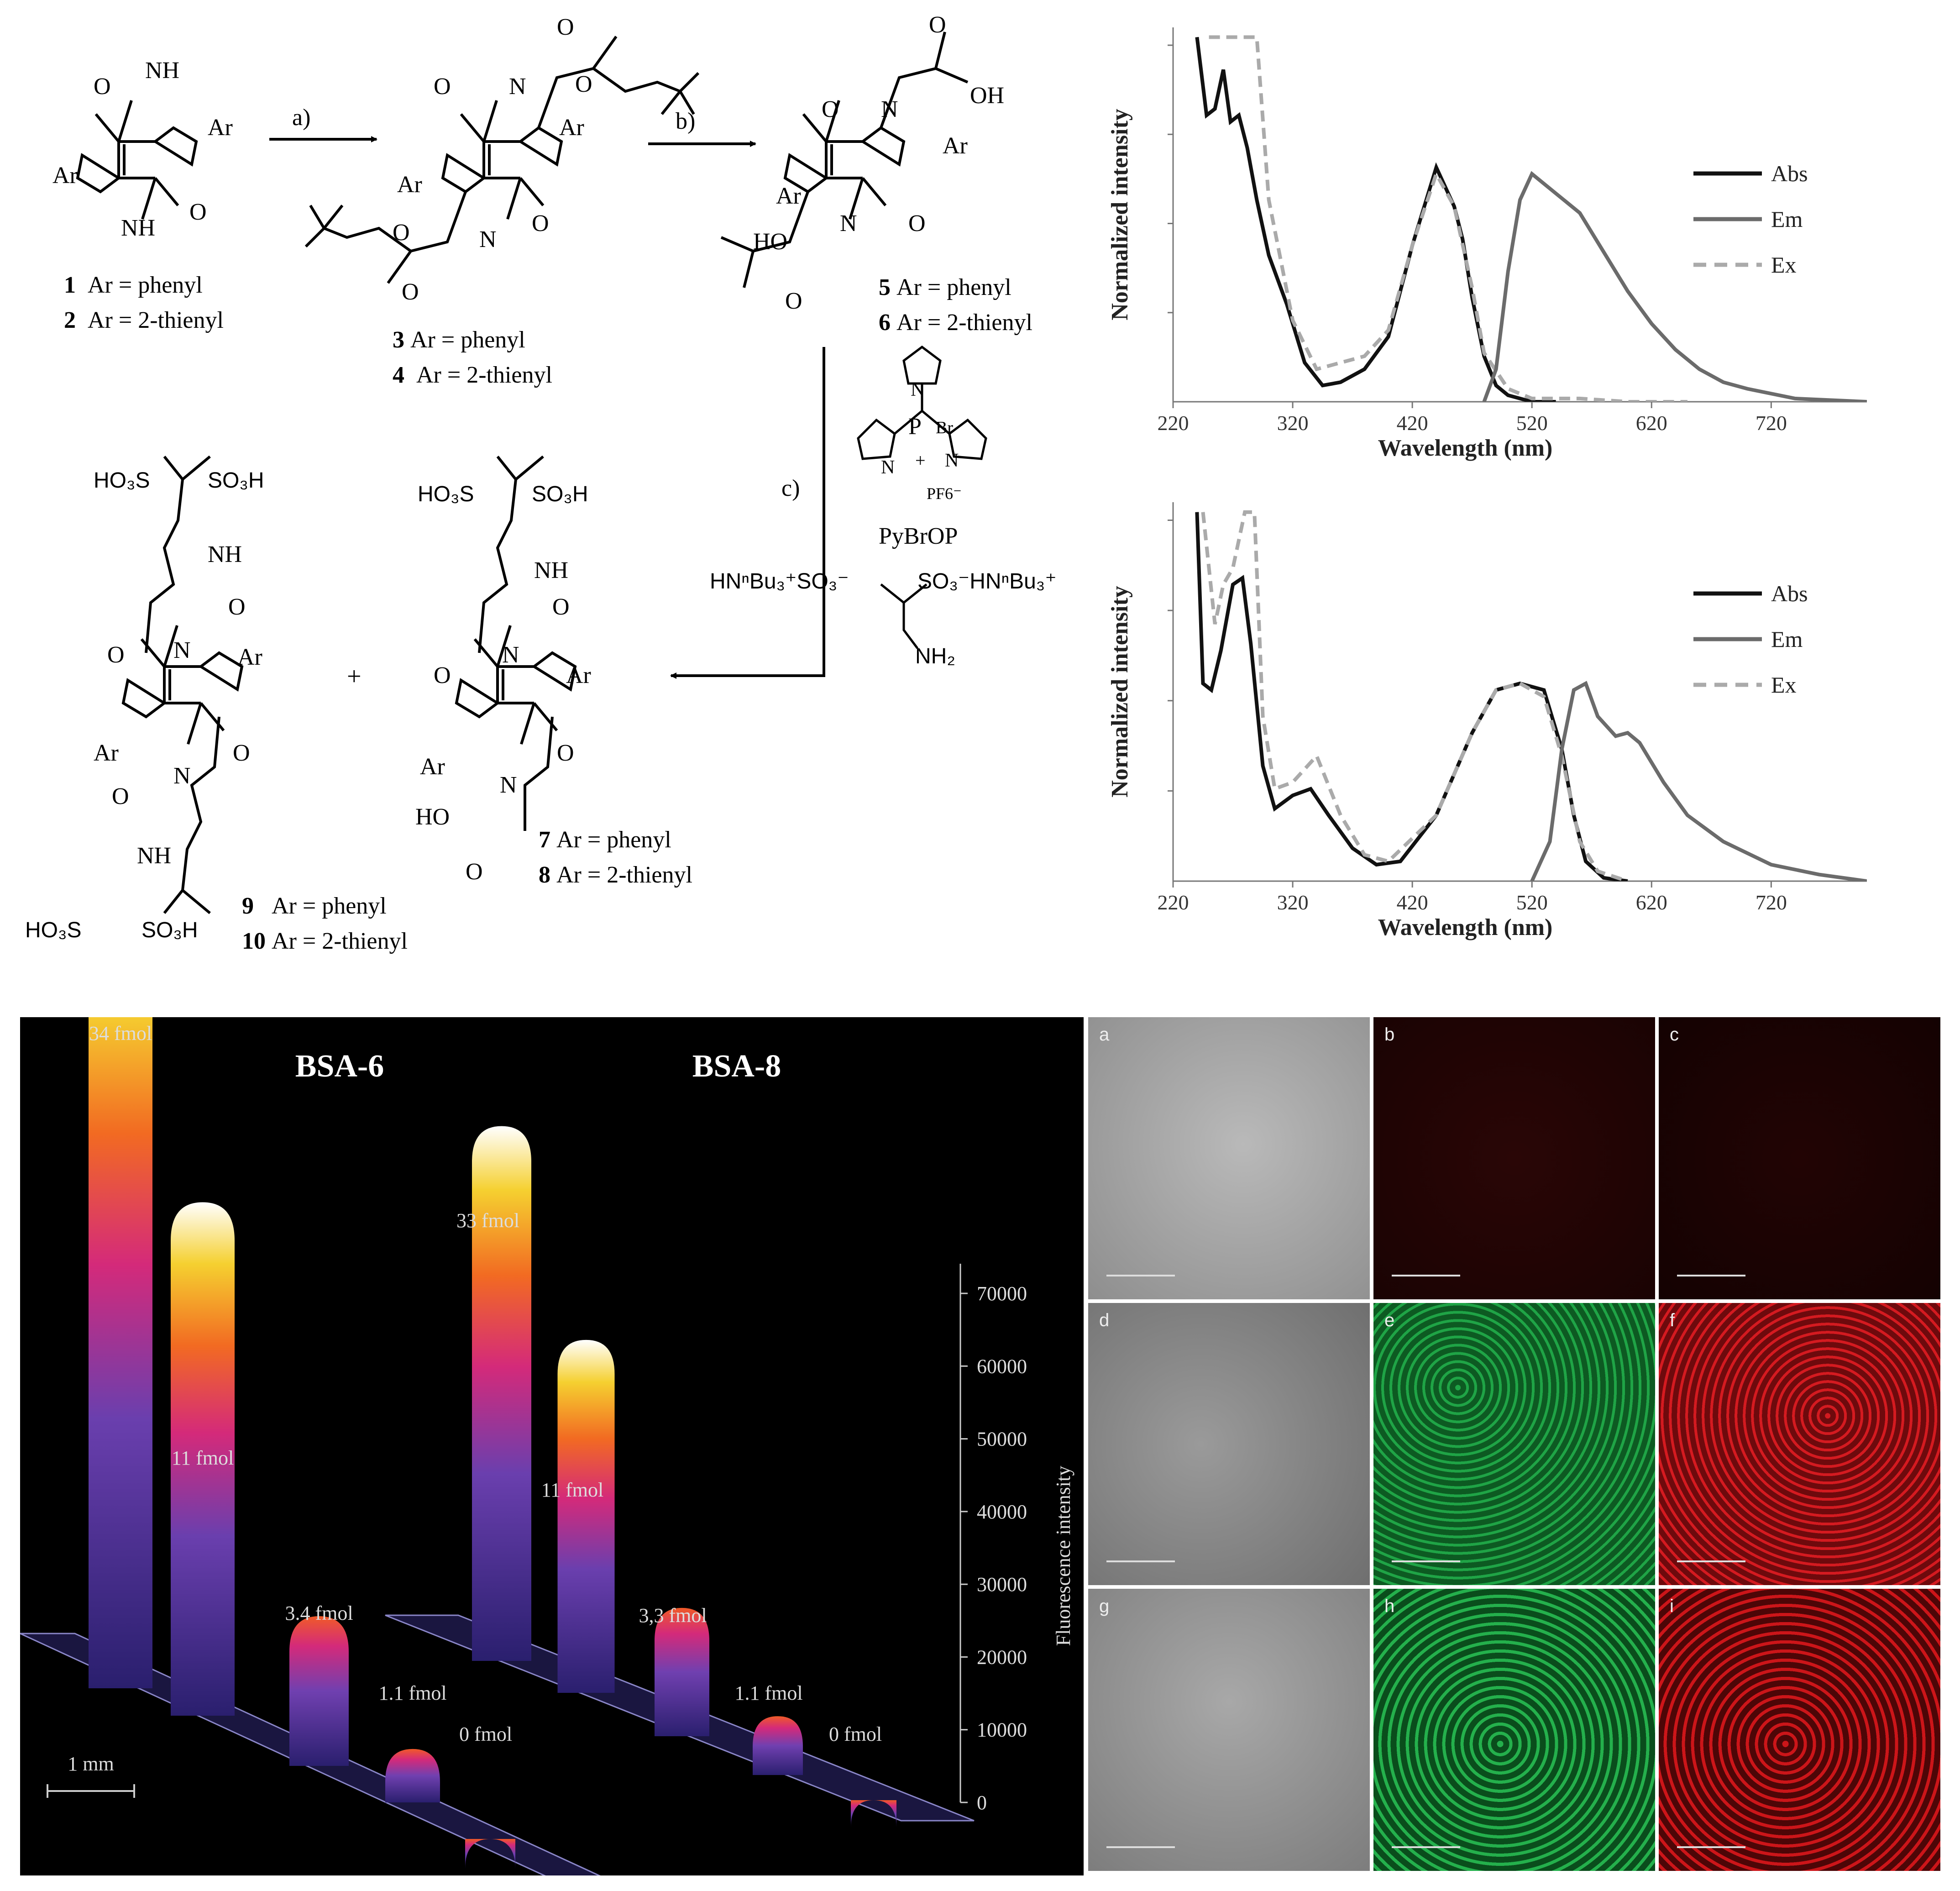 This screenshot has height=1891, width=1960. Describe the element at coordinates (91, 1764) in the screenshot. I see `scale-label: 1 mm` at that location.